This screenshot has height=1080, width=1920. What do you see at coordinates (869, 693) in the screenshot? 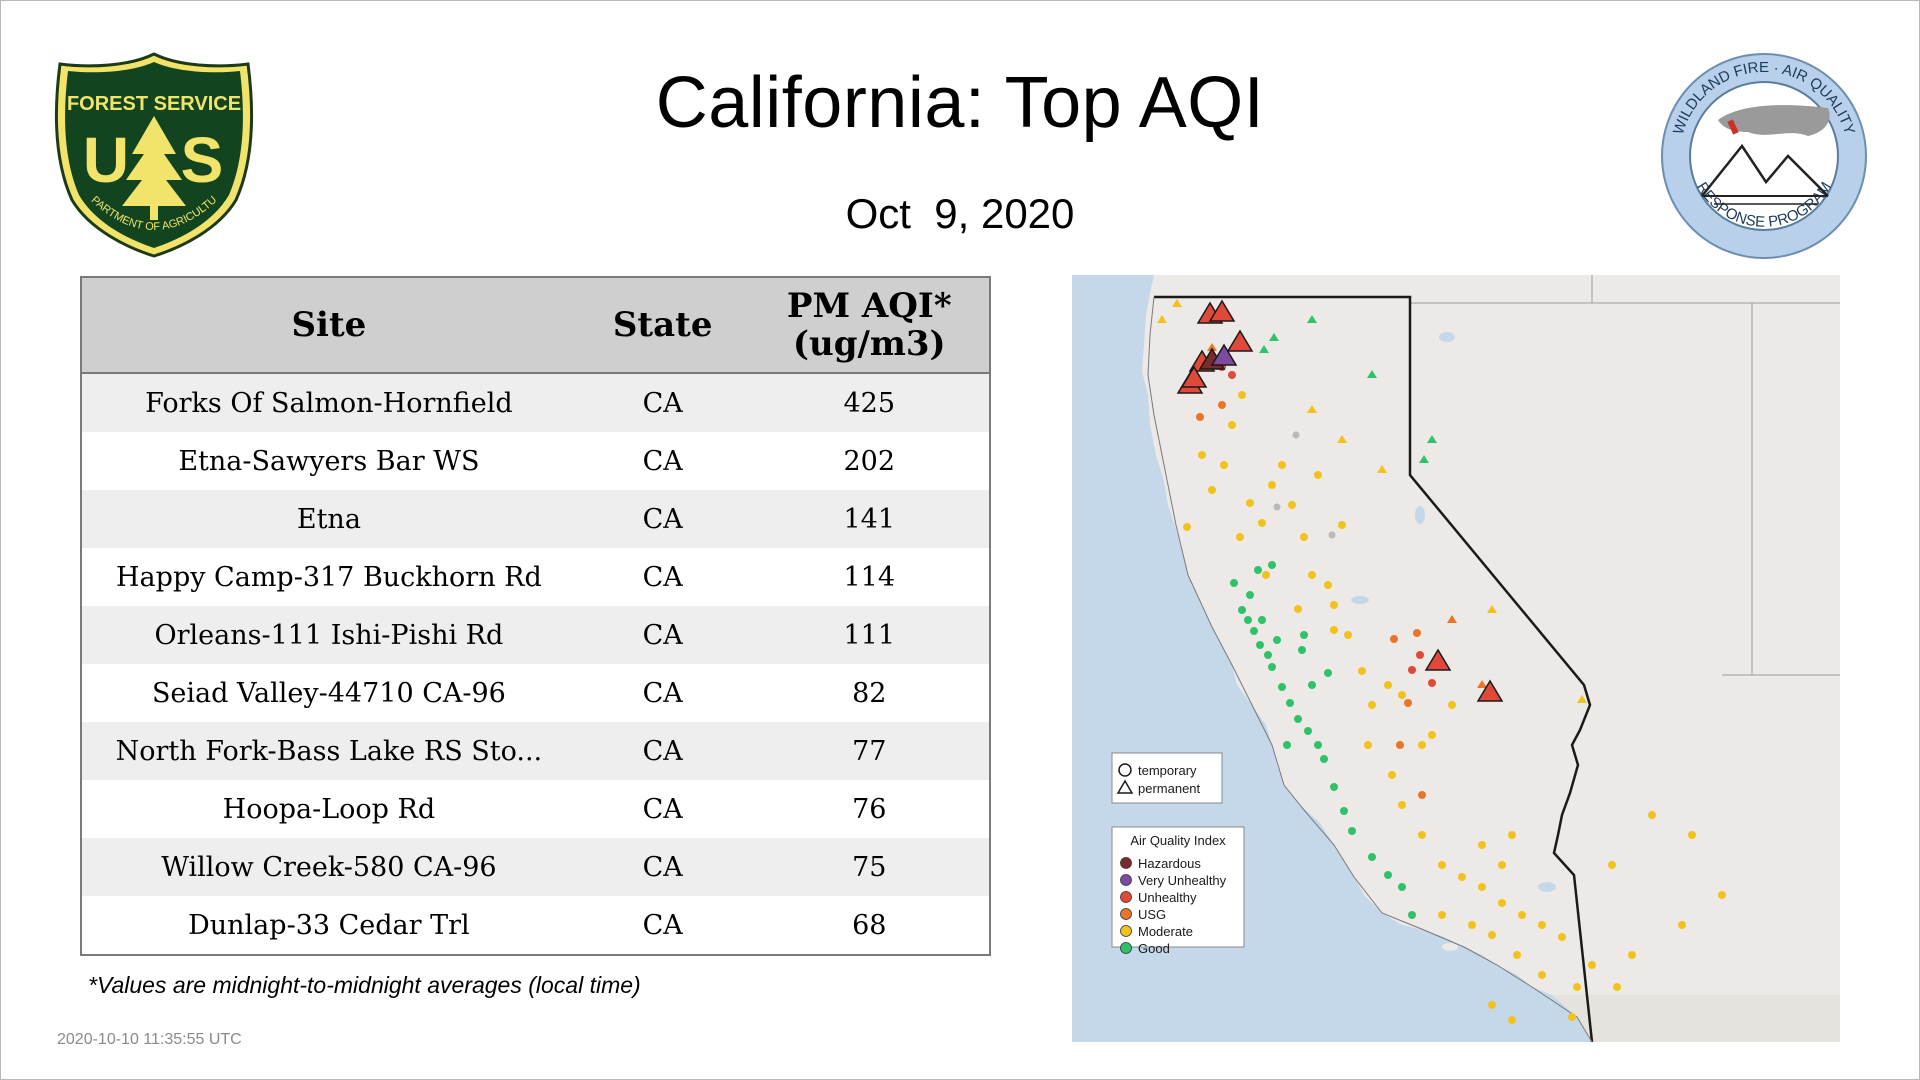
I see `value-cell: 82` at bounding box center [869, 693].